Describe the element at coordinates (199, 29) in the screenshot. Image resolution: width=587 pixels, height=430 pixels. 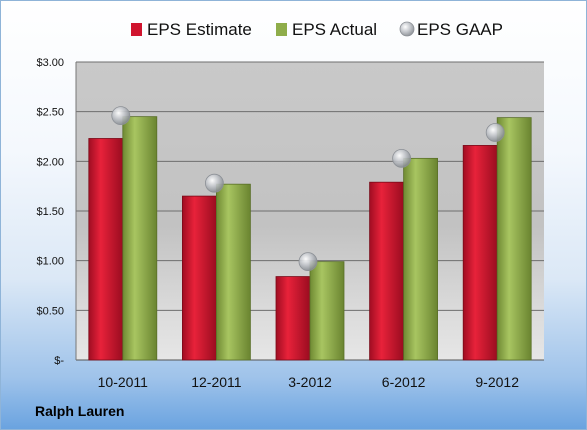
I see `legend-estimate-label: EPS Estimate` at that location.